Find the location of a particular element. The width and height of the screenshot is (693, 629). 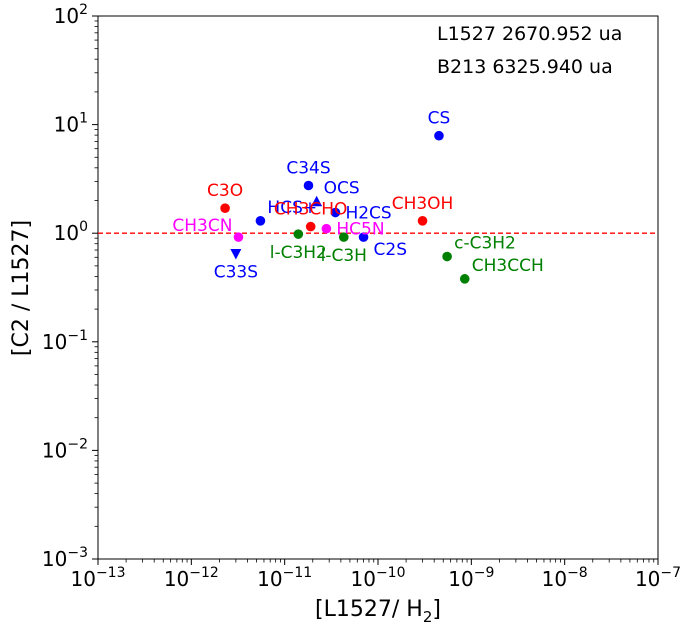

x-tick-label: 10⁻⁹ is located at coordinates (471, 578).